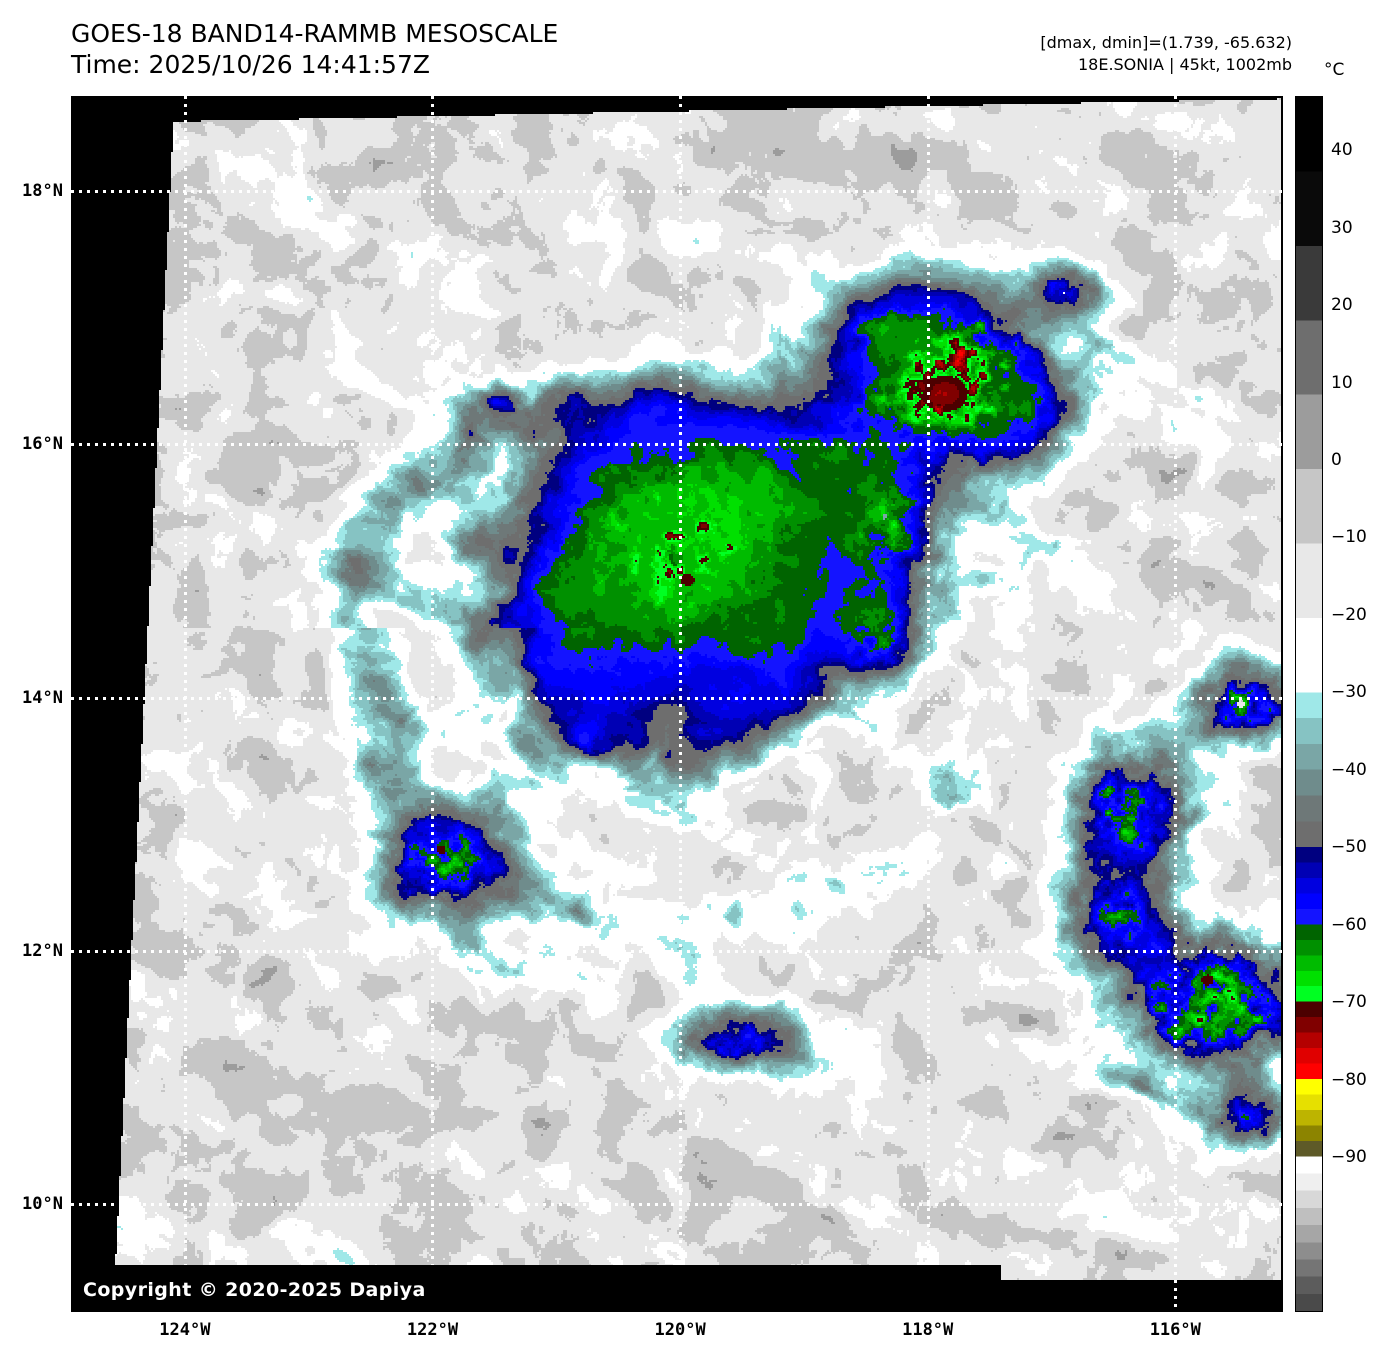 This screenshot has height=1359, width=1390. I want to click on colorbar-gradient, so click(1309, 704).